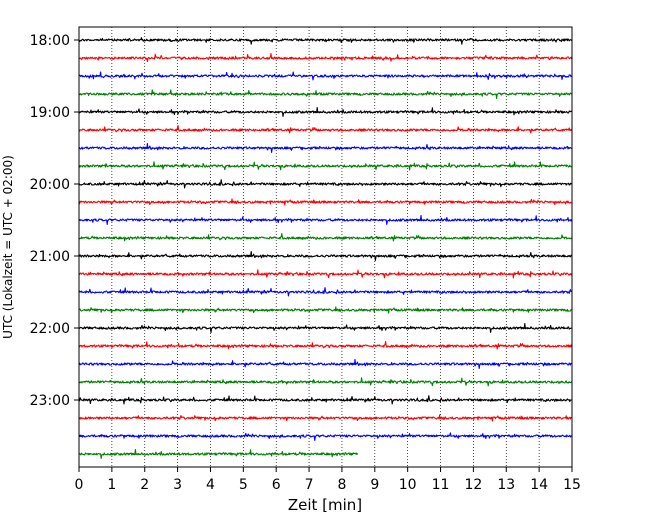  I want to click on y-tick-label: 21:00, so click(50, 257).